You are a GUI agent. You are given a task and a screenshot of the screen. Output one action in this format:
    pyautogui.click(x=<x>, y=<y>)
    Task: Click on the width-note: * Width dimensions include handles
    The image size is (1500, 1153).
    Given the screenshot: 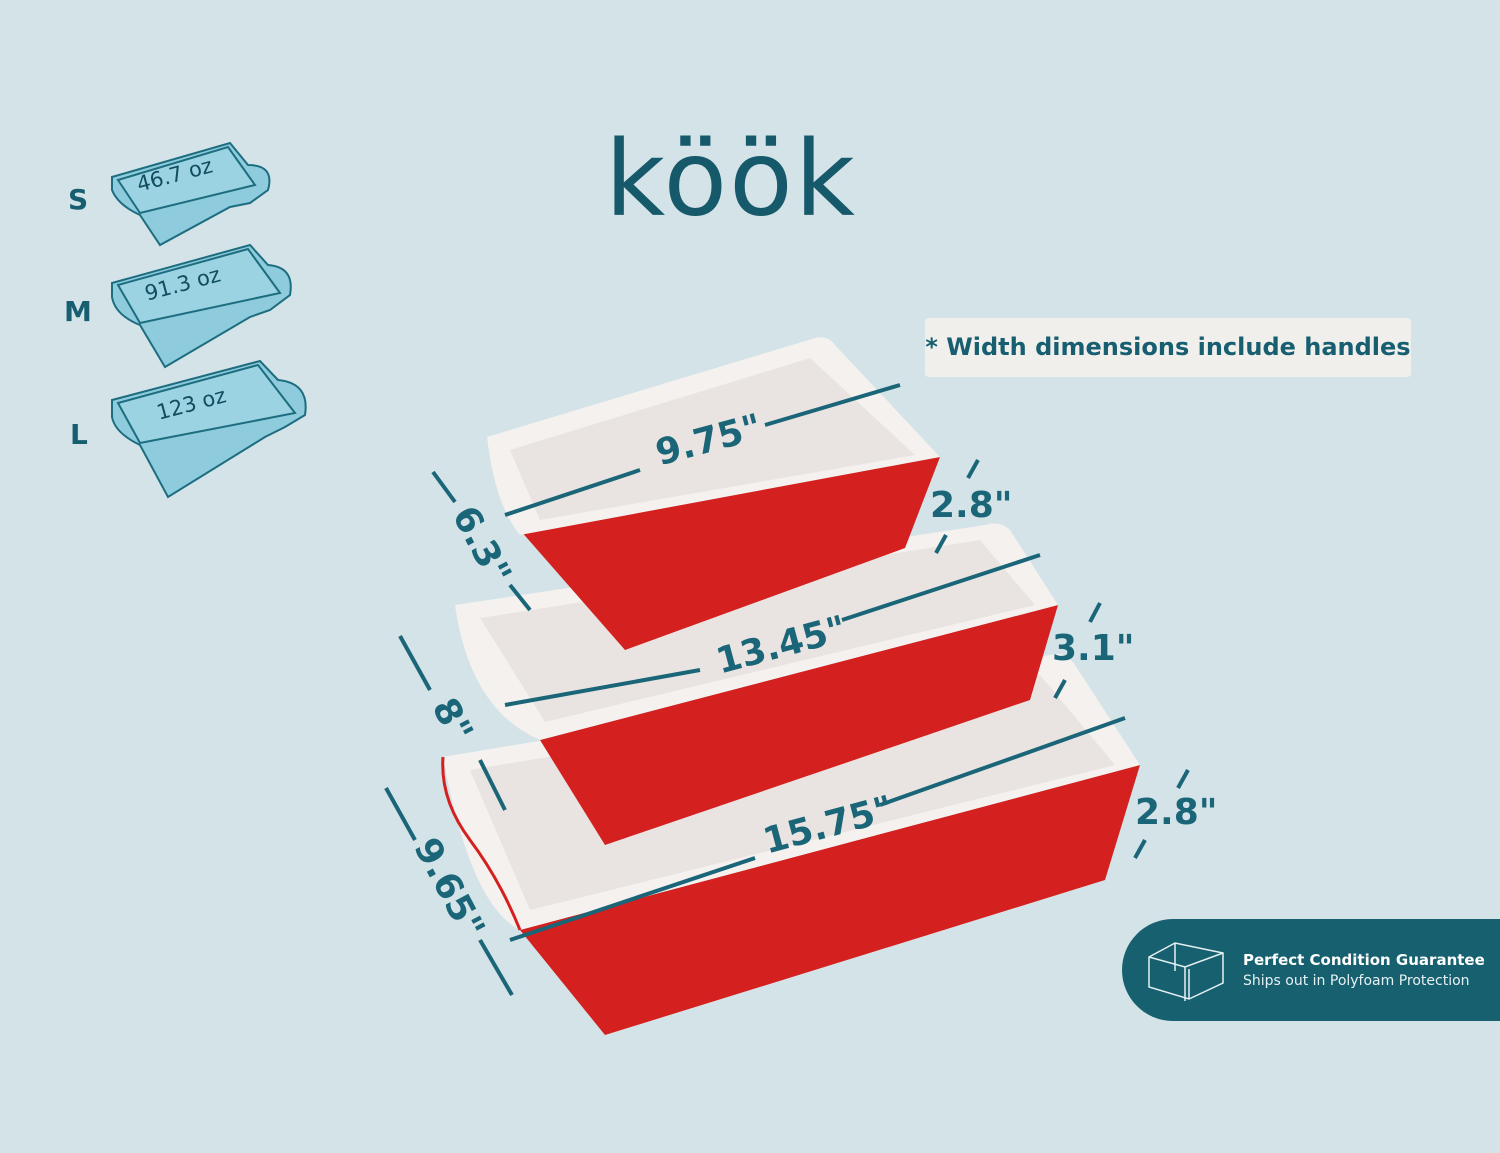 What is the action you would take?
    pyautogui.click(x=1168, y=347)
    